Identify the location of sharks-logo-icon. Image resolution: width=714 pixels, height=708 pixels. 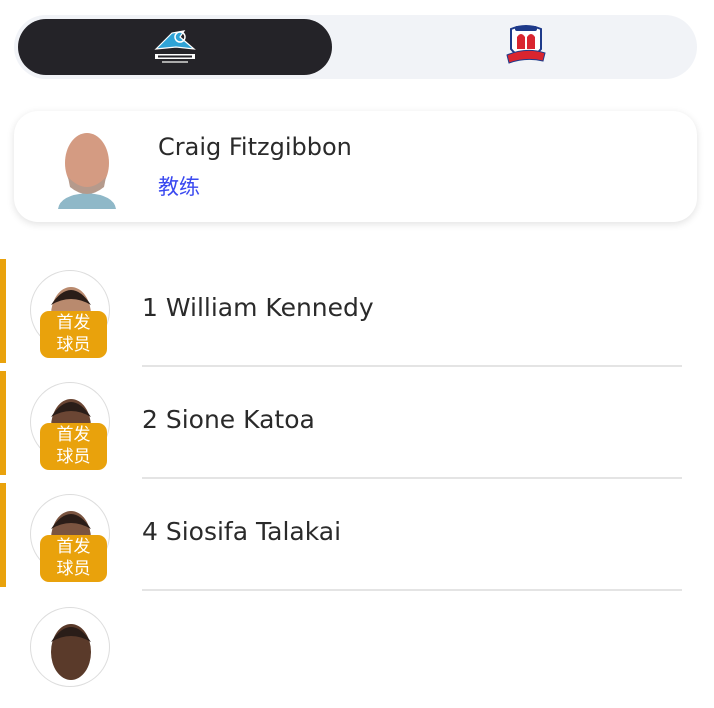
(175, 46).